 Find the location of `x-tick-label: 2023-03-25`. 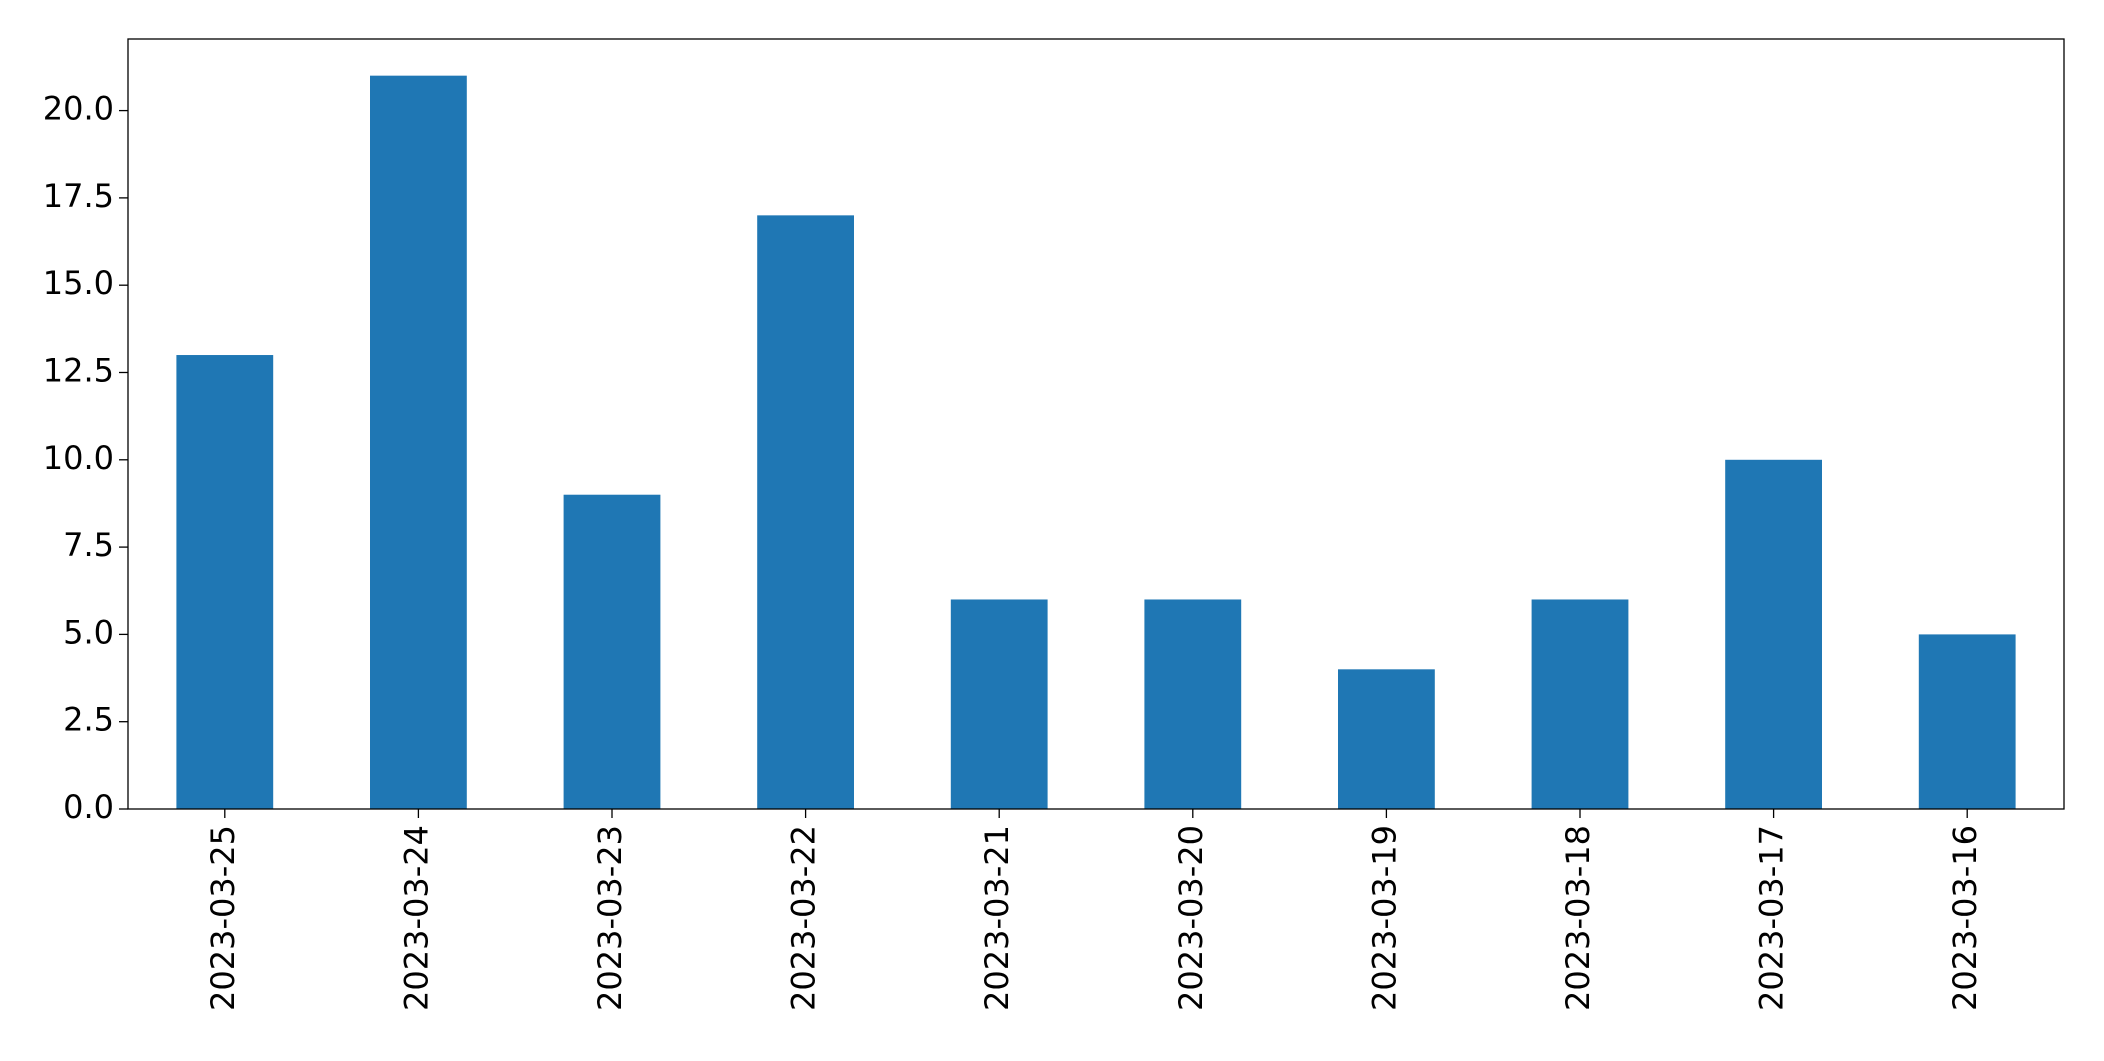

x-tick-label: 2023-03-25 is located at coordinates (223, 918).